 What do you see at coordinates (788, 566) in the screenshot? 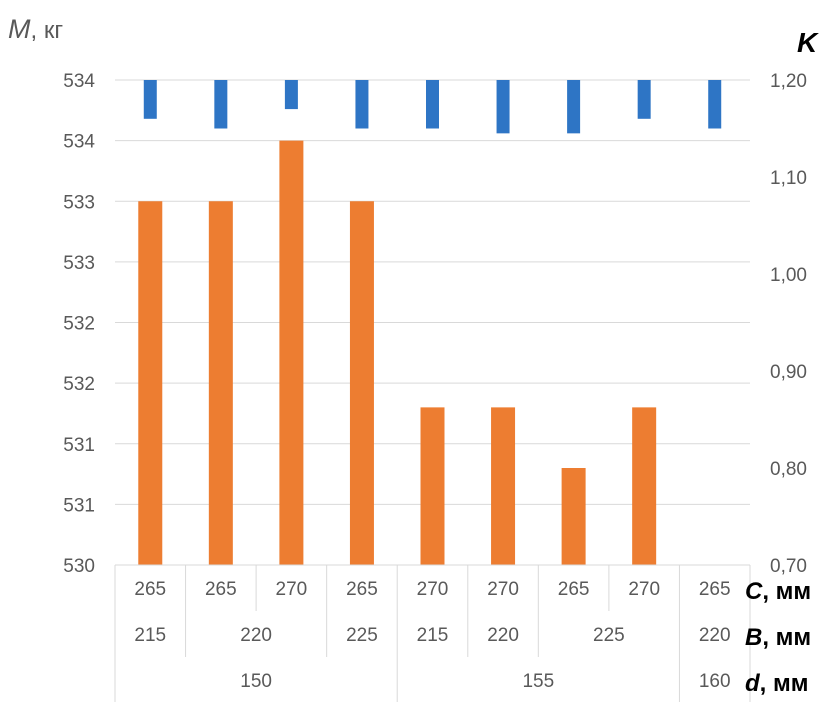
I see `right-tick-label: 0,70` at bounding box center [788, 566].